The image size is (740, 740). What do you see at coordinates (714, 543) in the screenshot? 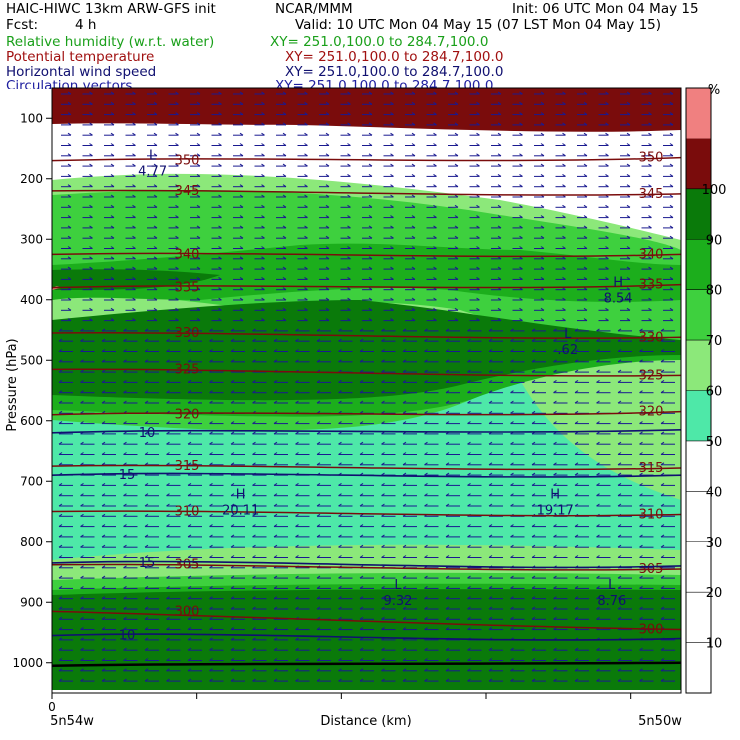
I see `colorbar-label: 30` at bounding box center [714, 543].